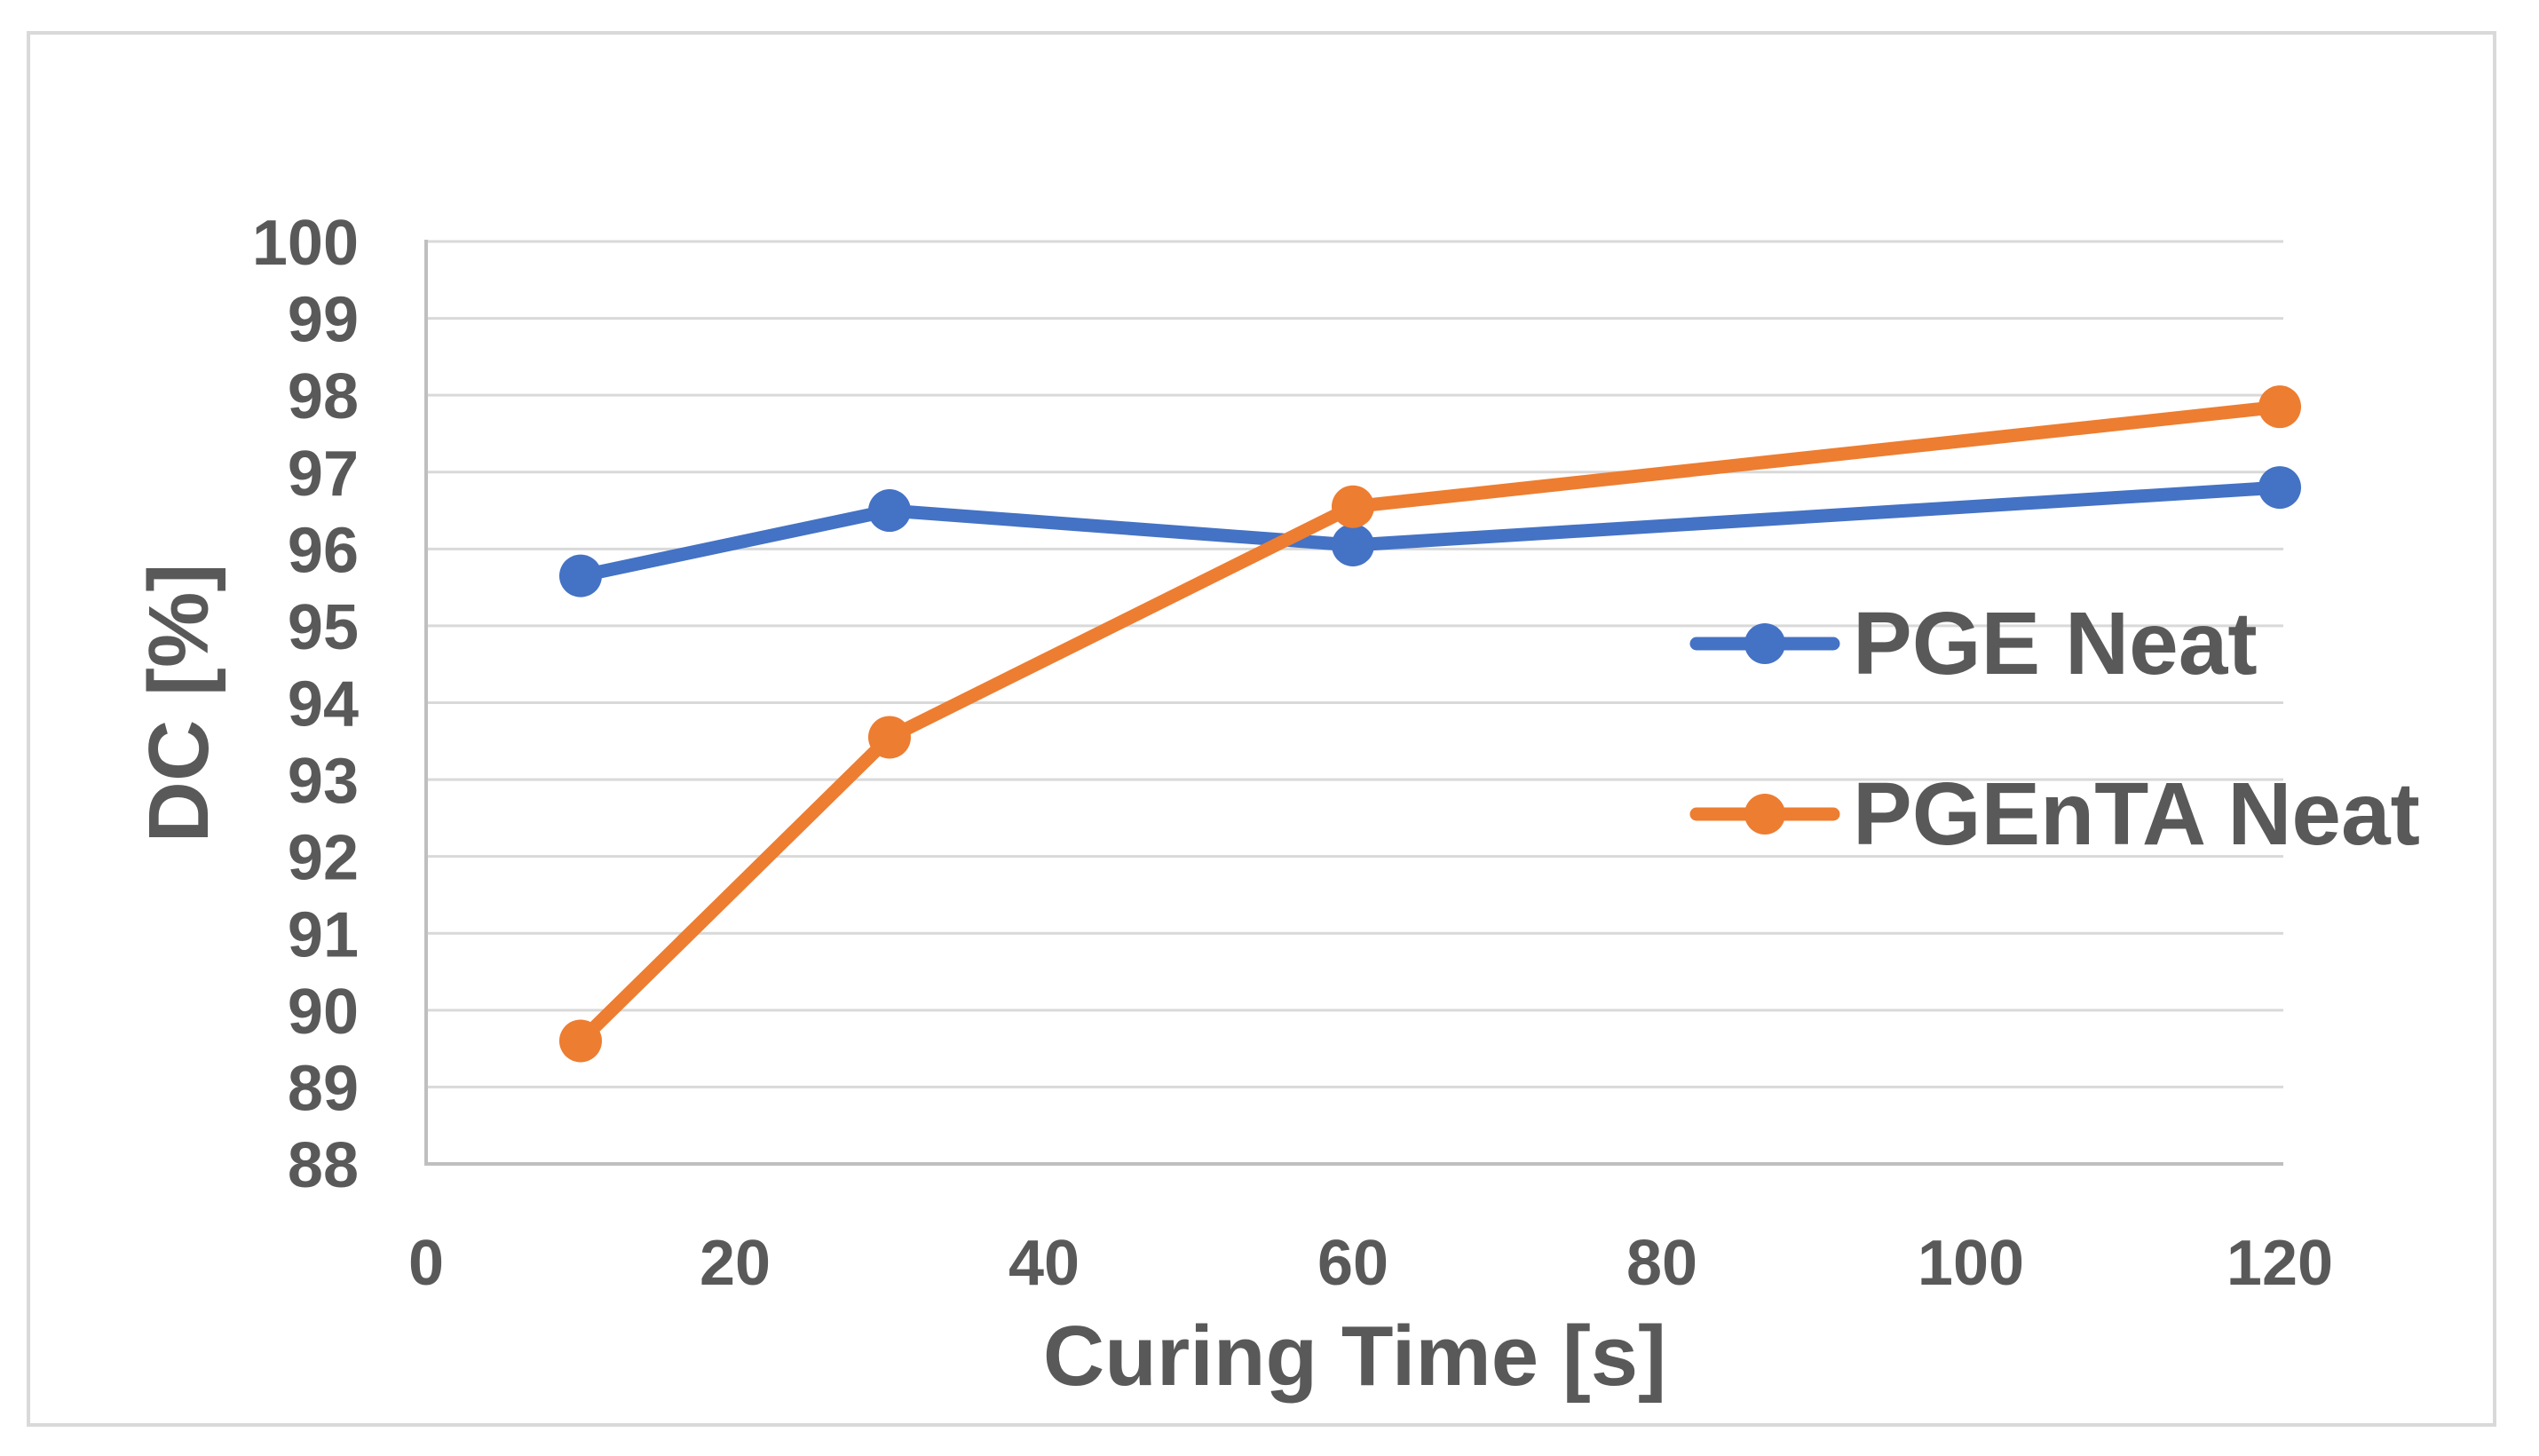 This screenshot has width=2539, height=1456. What do you see at coordinates (323, 1088) in the screenshot?
I see `y-tick-label: 89` at bounding box center [323, 1088].